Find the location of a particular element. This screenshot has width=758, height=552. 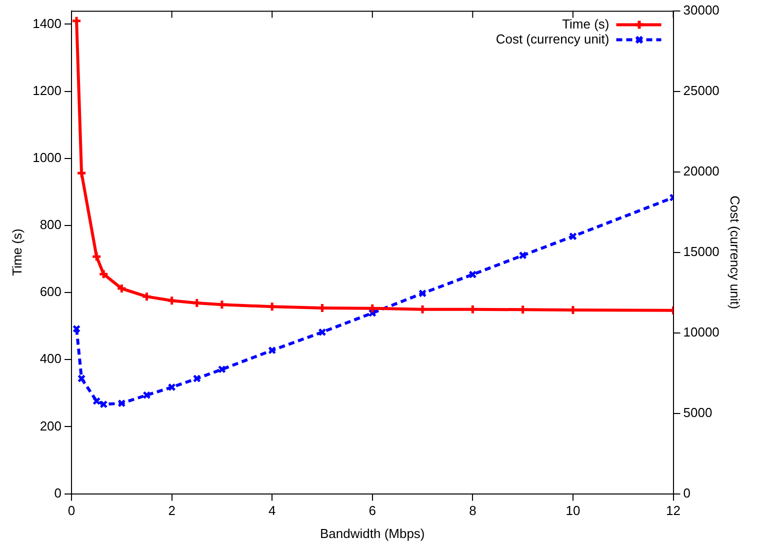

y-tick-label: 600 is located at coordinates (51, 292).